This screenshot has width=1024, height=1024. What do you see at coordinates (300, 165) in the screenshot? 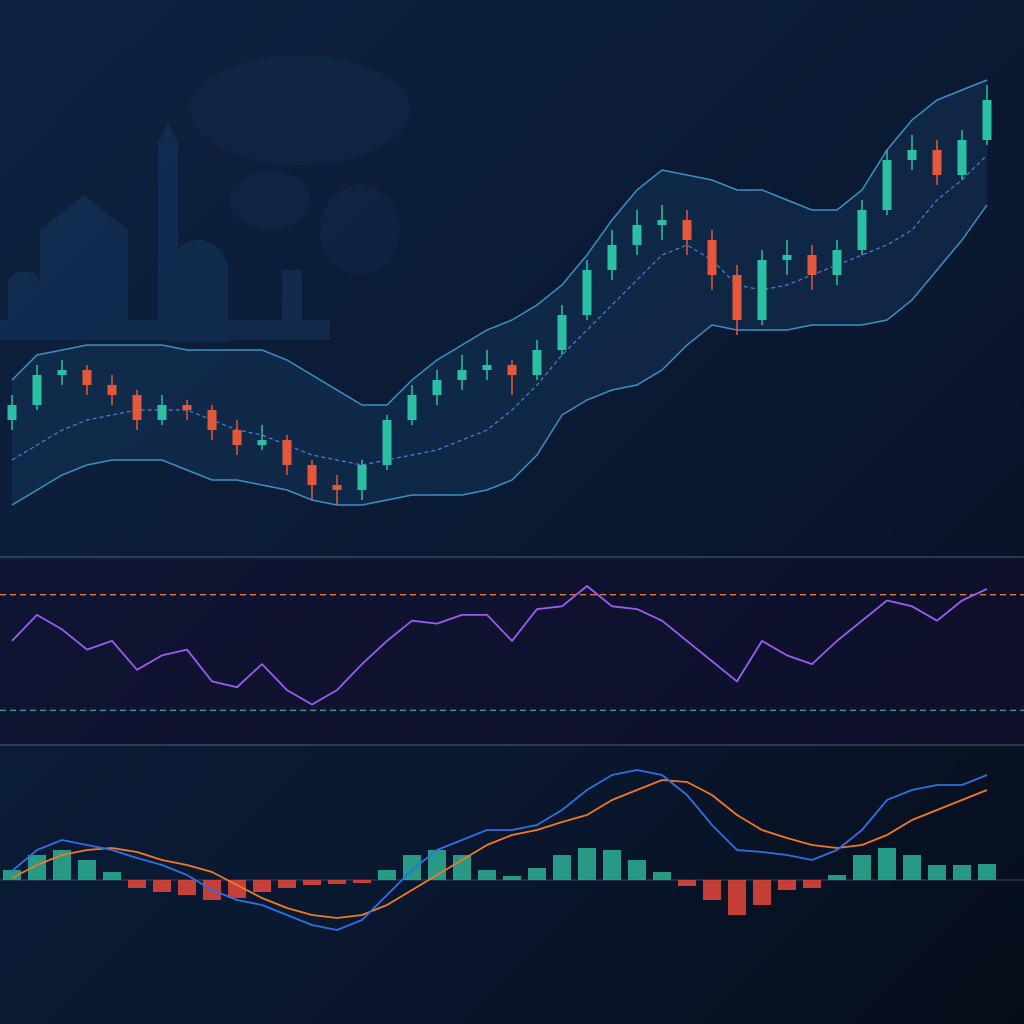
I see `map-decoration` at bounding box center [300, 165].